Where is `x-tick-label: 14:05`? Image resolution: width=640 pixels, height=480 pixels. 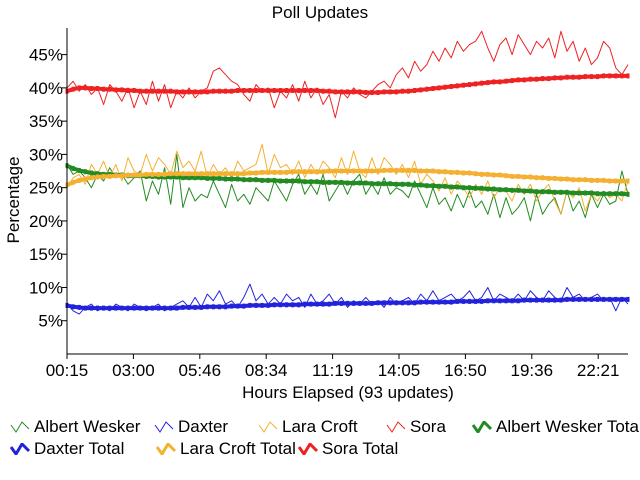 x-tick-label: 14:05 is located at coordinates (399, 370).